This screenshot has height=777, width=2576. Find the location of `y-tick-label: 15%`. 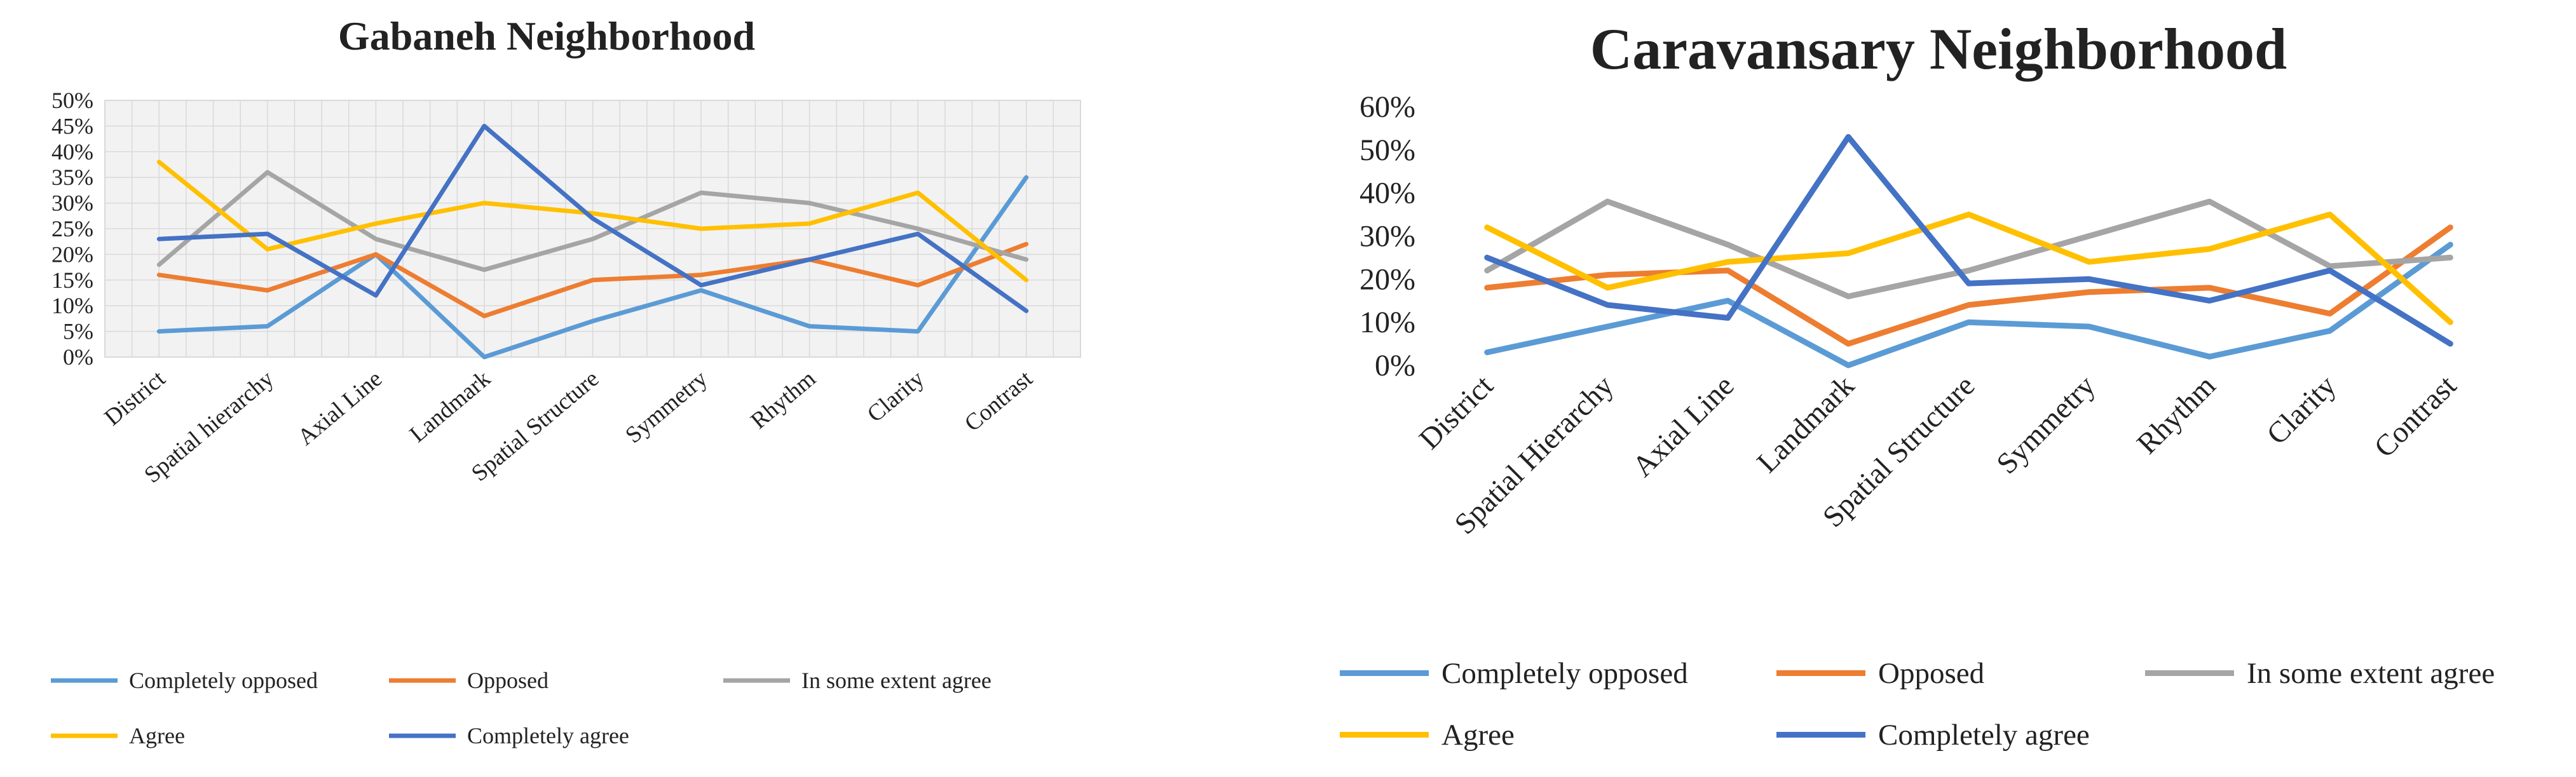

y-tick-label: 15% is located at coordinates (72, 280).